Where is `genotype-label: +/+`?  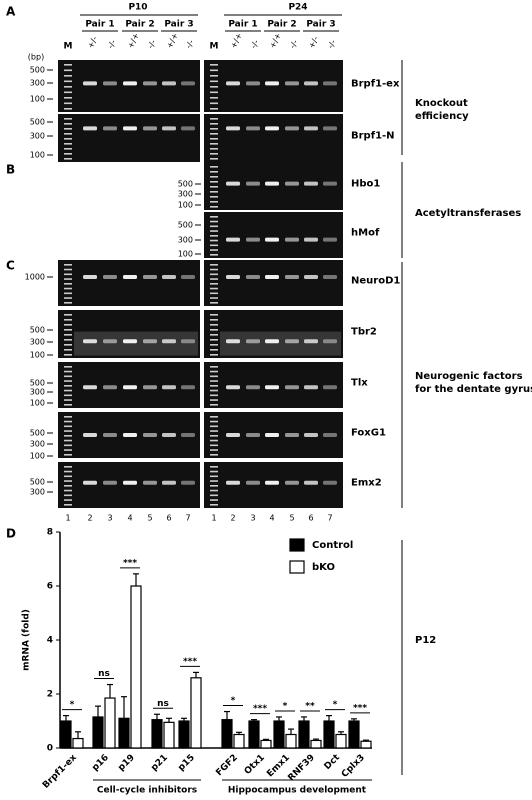
genotype-label: +/+ is located at coordinates (133, 40).